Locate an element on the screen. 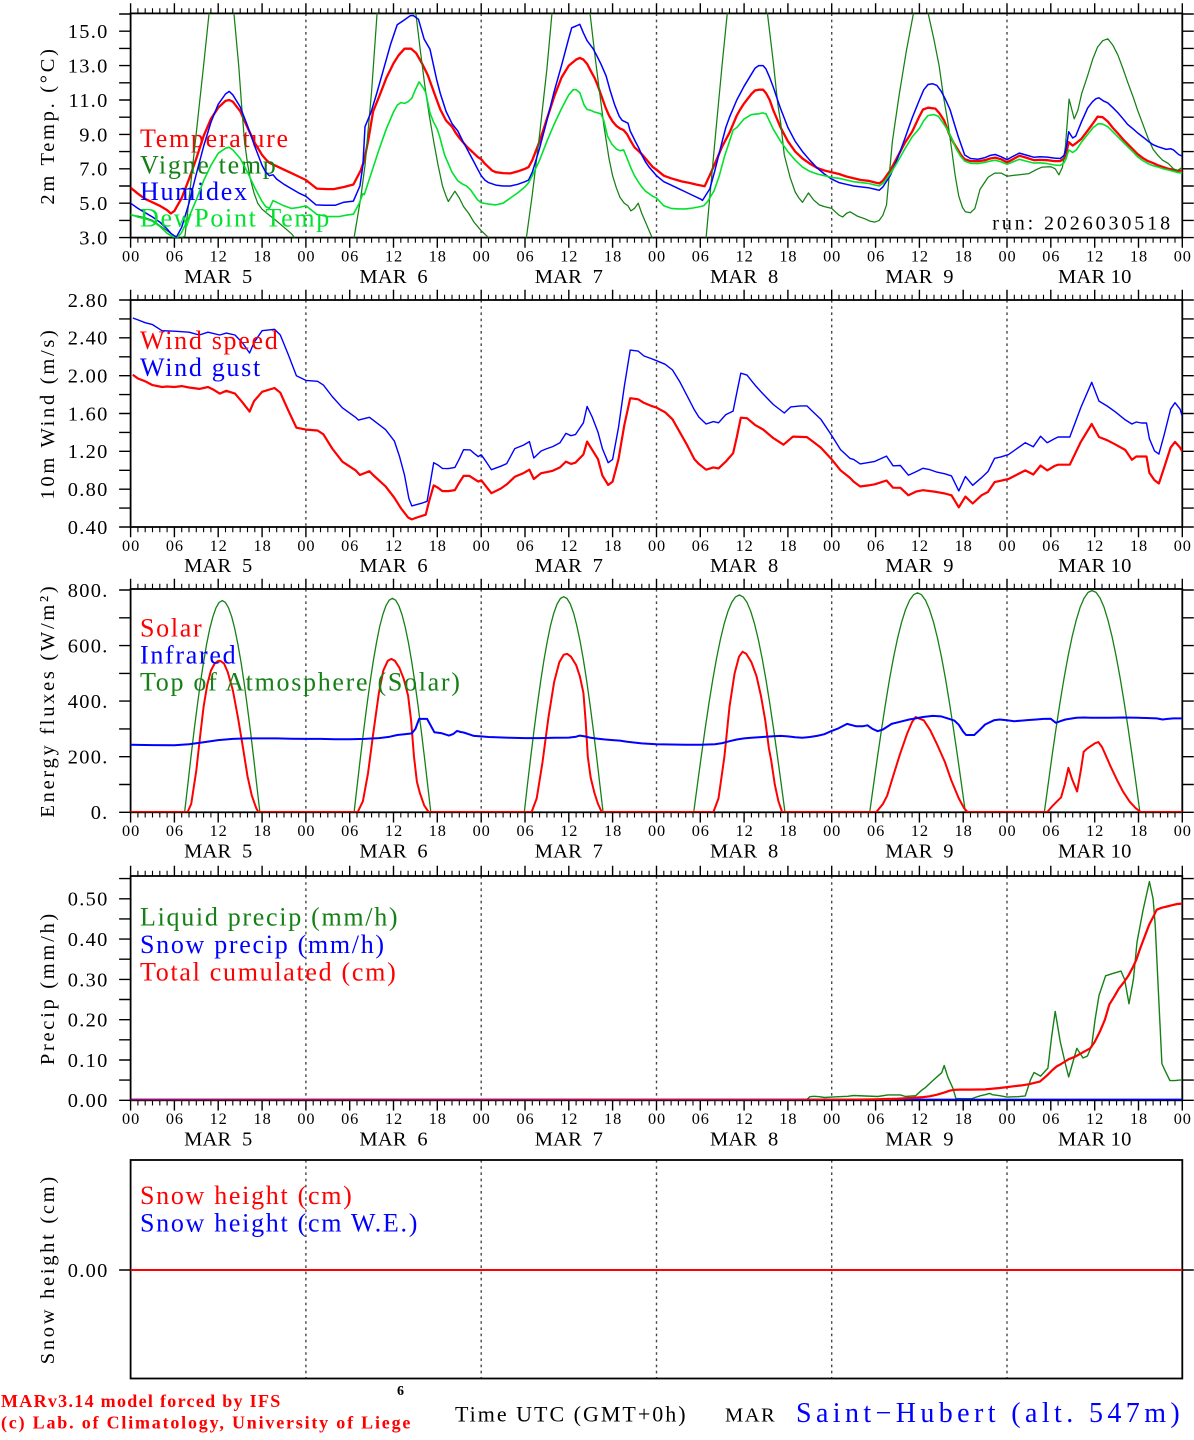  svg-text: 800. is located at coordinates (88, 591).